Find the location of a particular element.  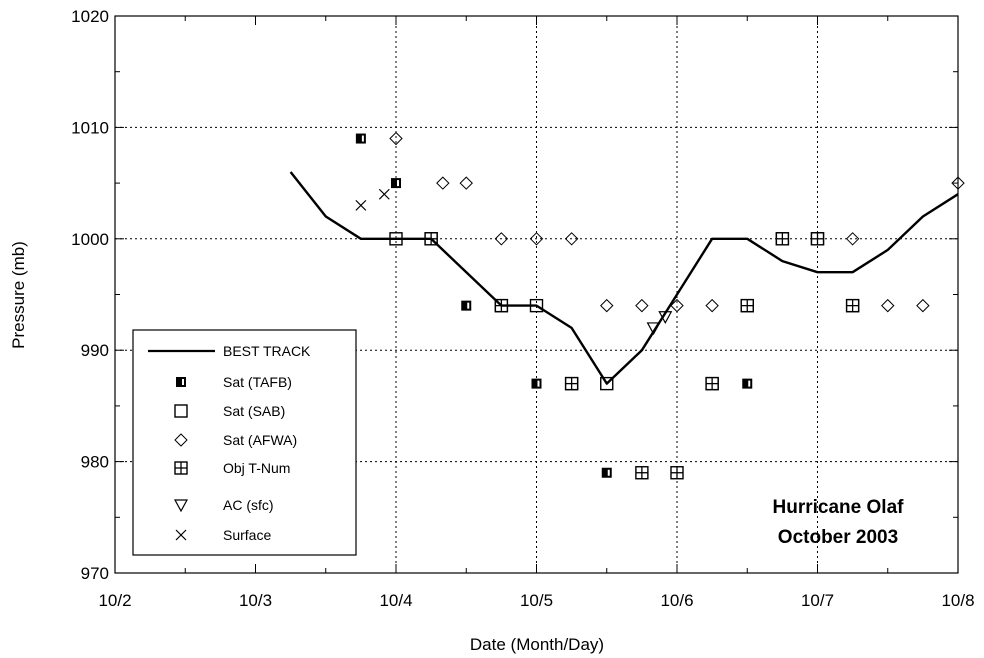

legend-label: Sat (SAB) is located at coordinates (254, 411).